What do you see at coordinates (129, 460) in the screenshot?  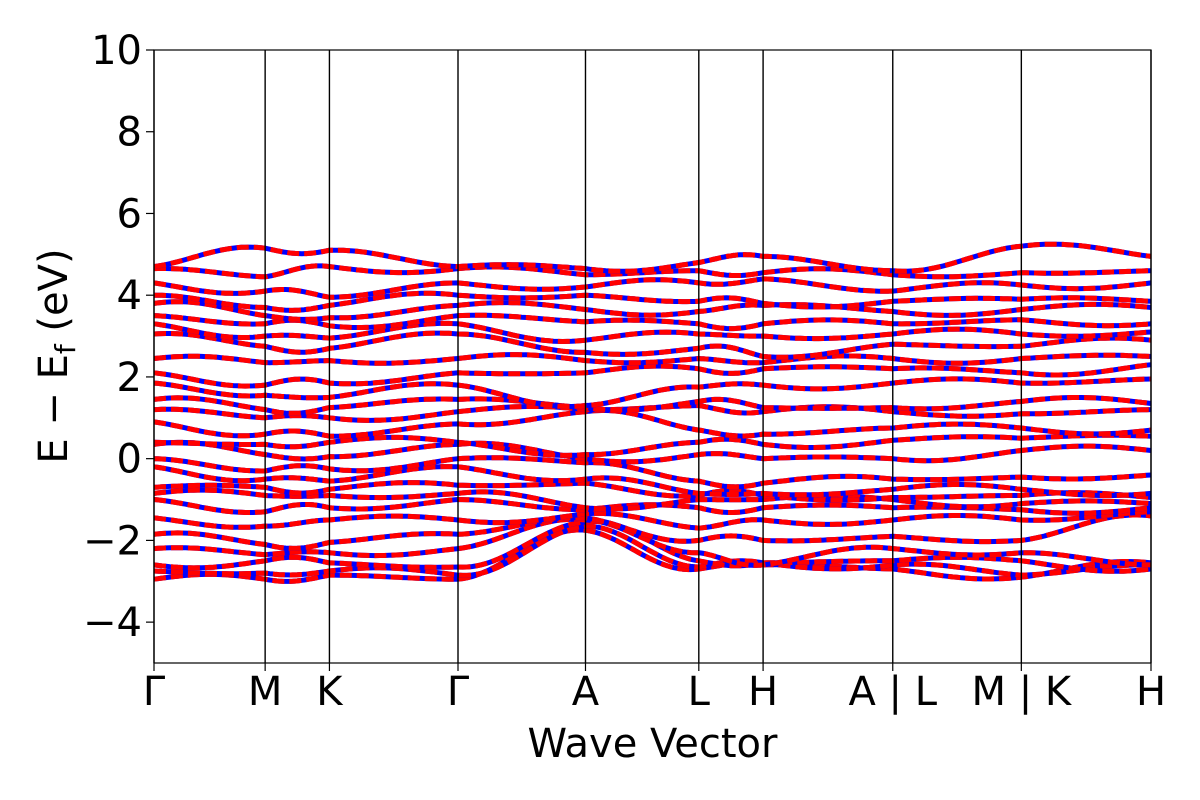 I see `y-tick-label: 0` at bounding box center [129, 460].